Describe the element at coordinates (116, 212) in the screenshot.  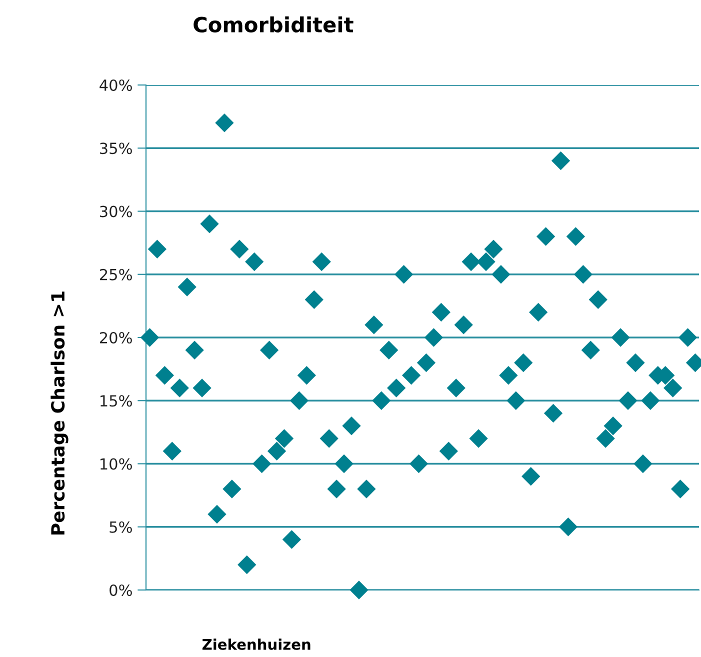
I see `y-tick-label: 30%` at that location.